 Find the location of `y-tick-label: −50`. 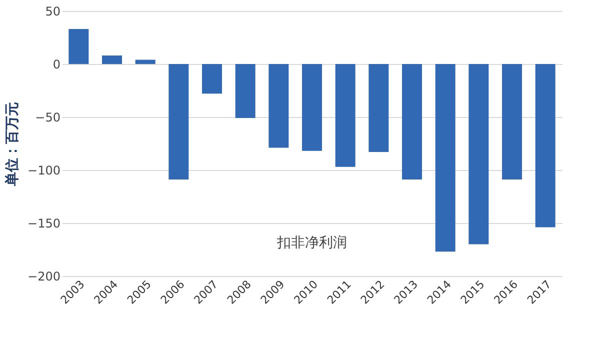

y-tick-label: −50 is located at coordinates (47, 117).